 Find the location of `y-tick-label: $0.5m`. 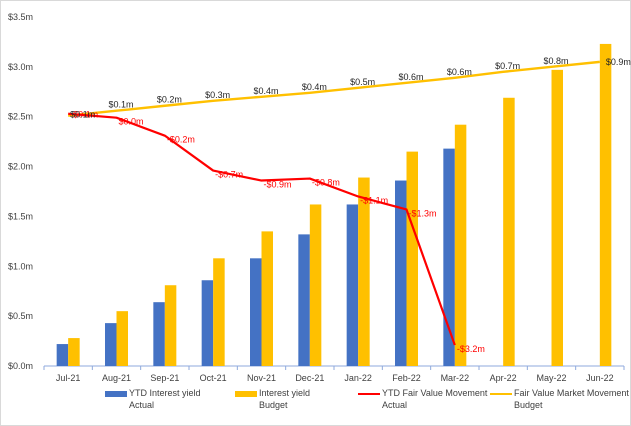

y-tick-label: $0.5m is located at coordinates (20, 316).